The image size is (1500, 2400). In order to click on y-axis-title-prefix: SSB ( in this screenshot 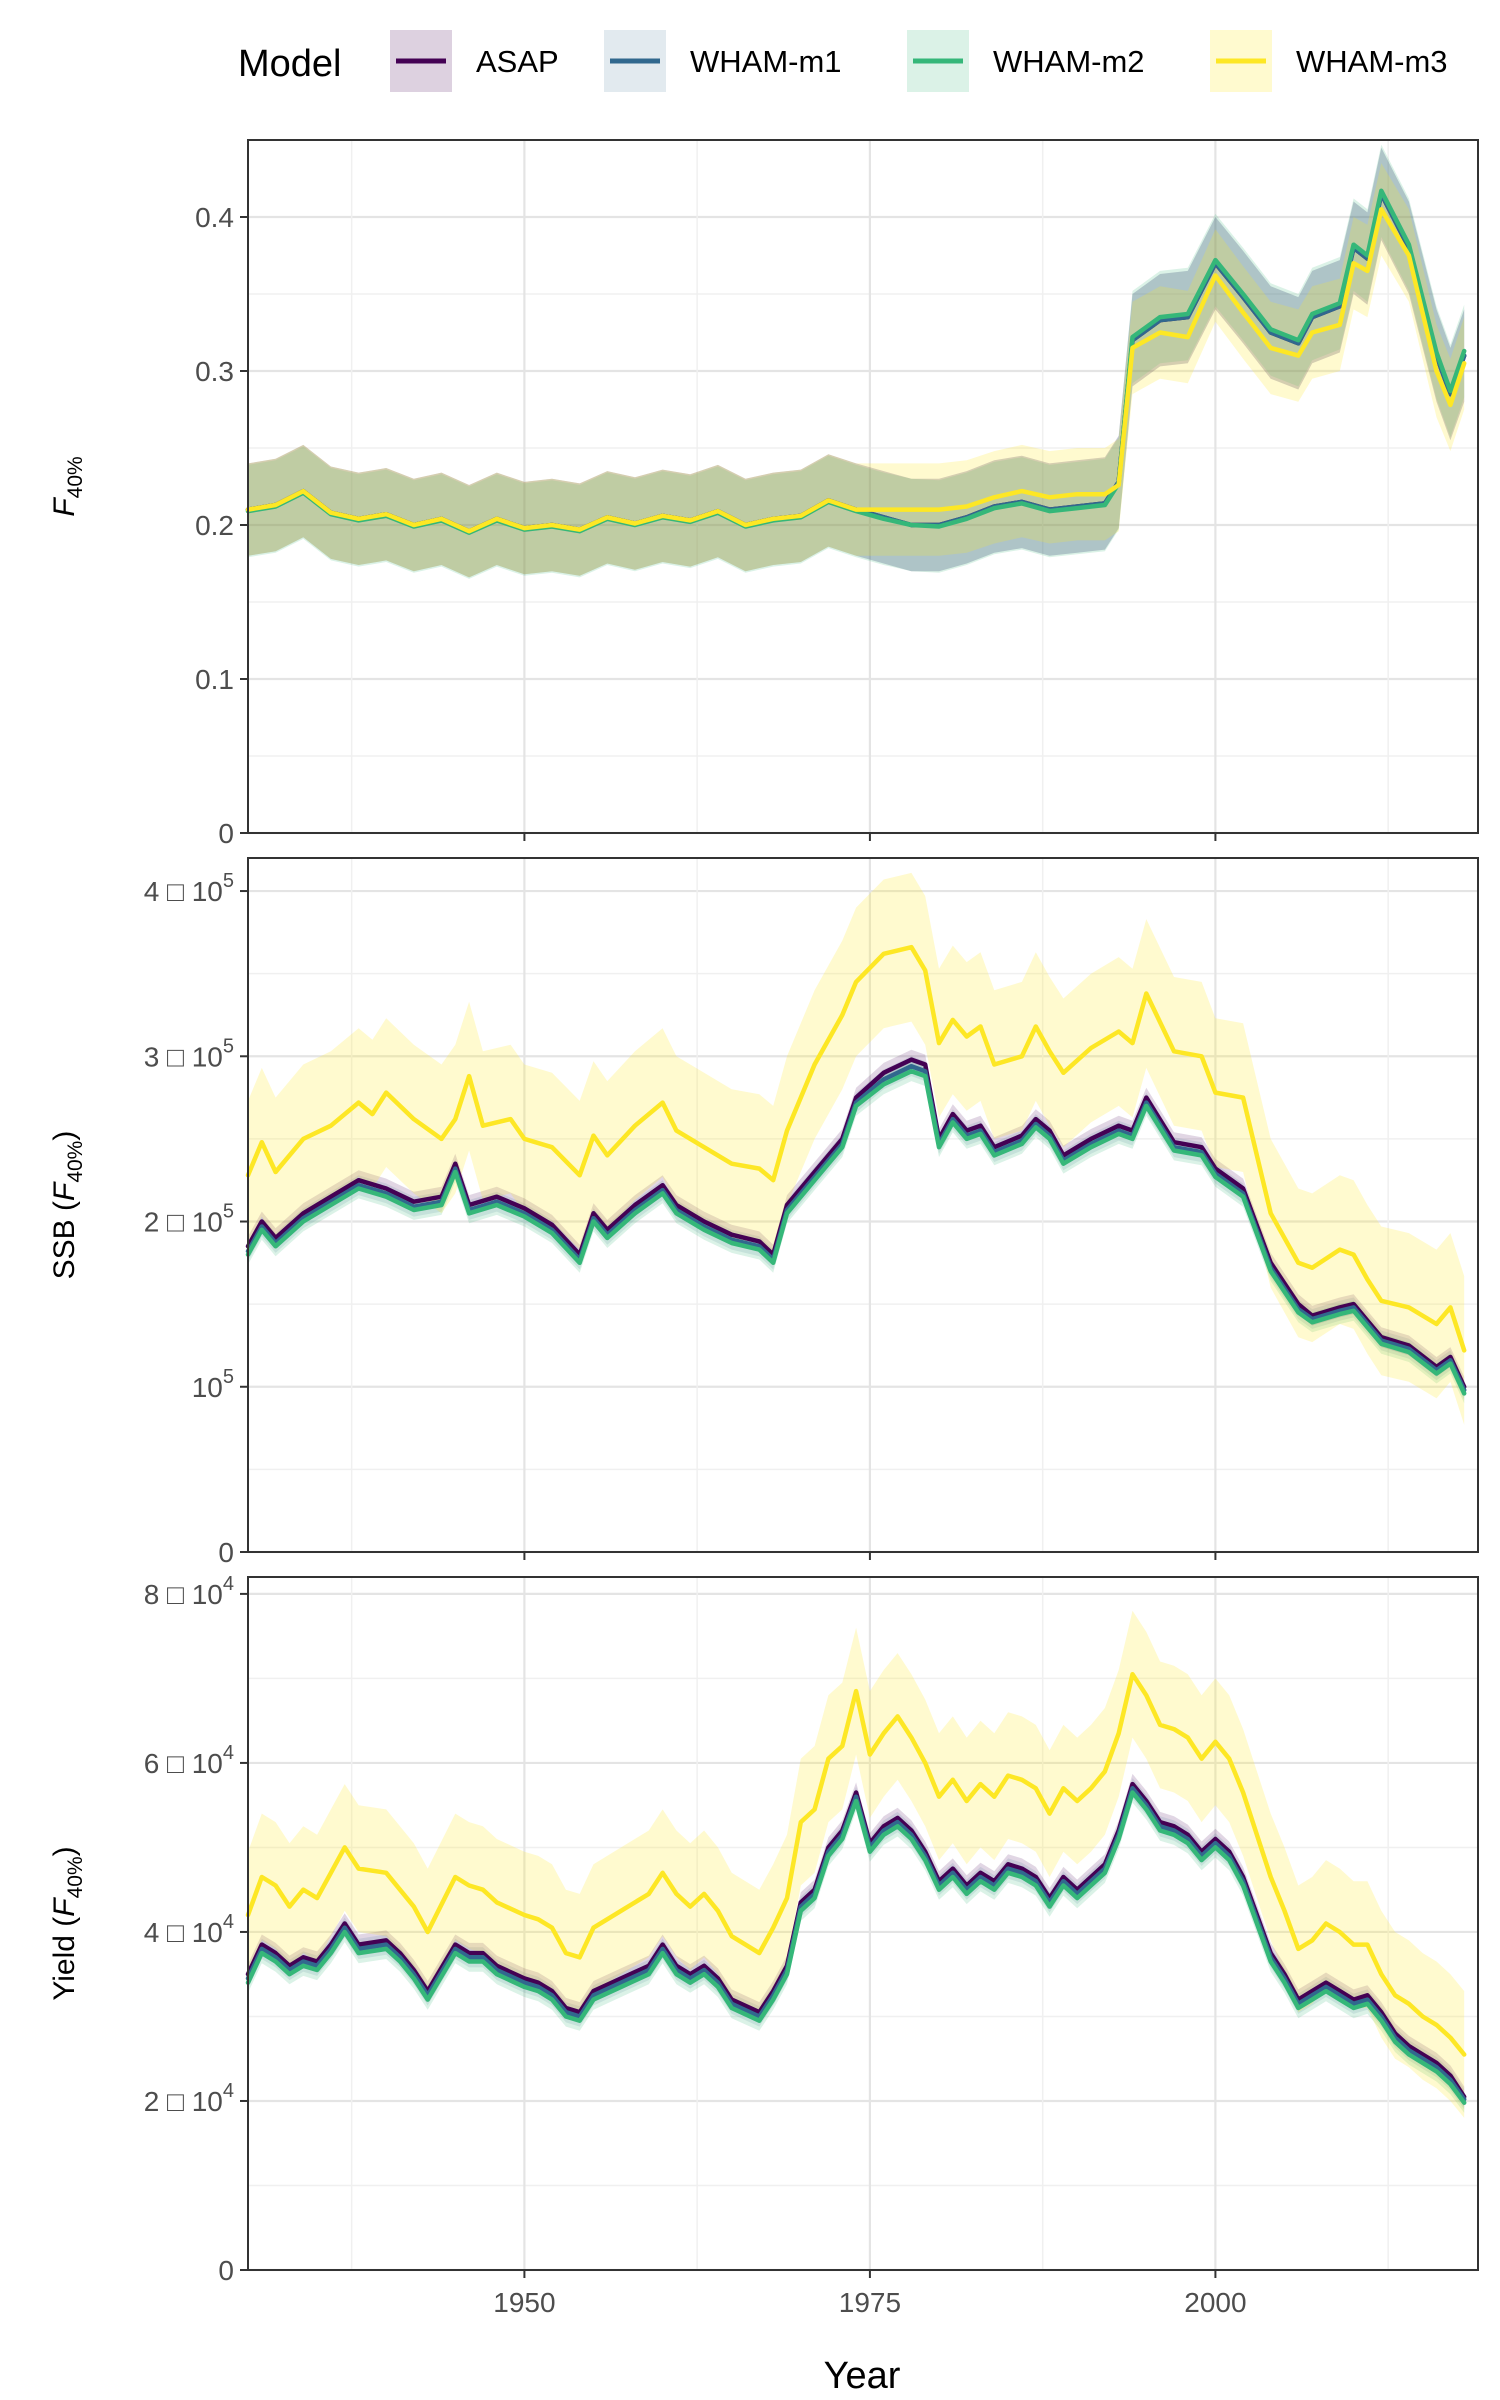, I will do `click(64, 1240)`.